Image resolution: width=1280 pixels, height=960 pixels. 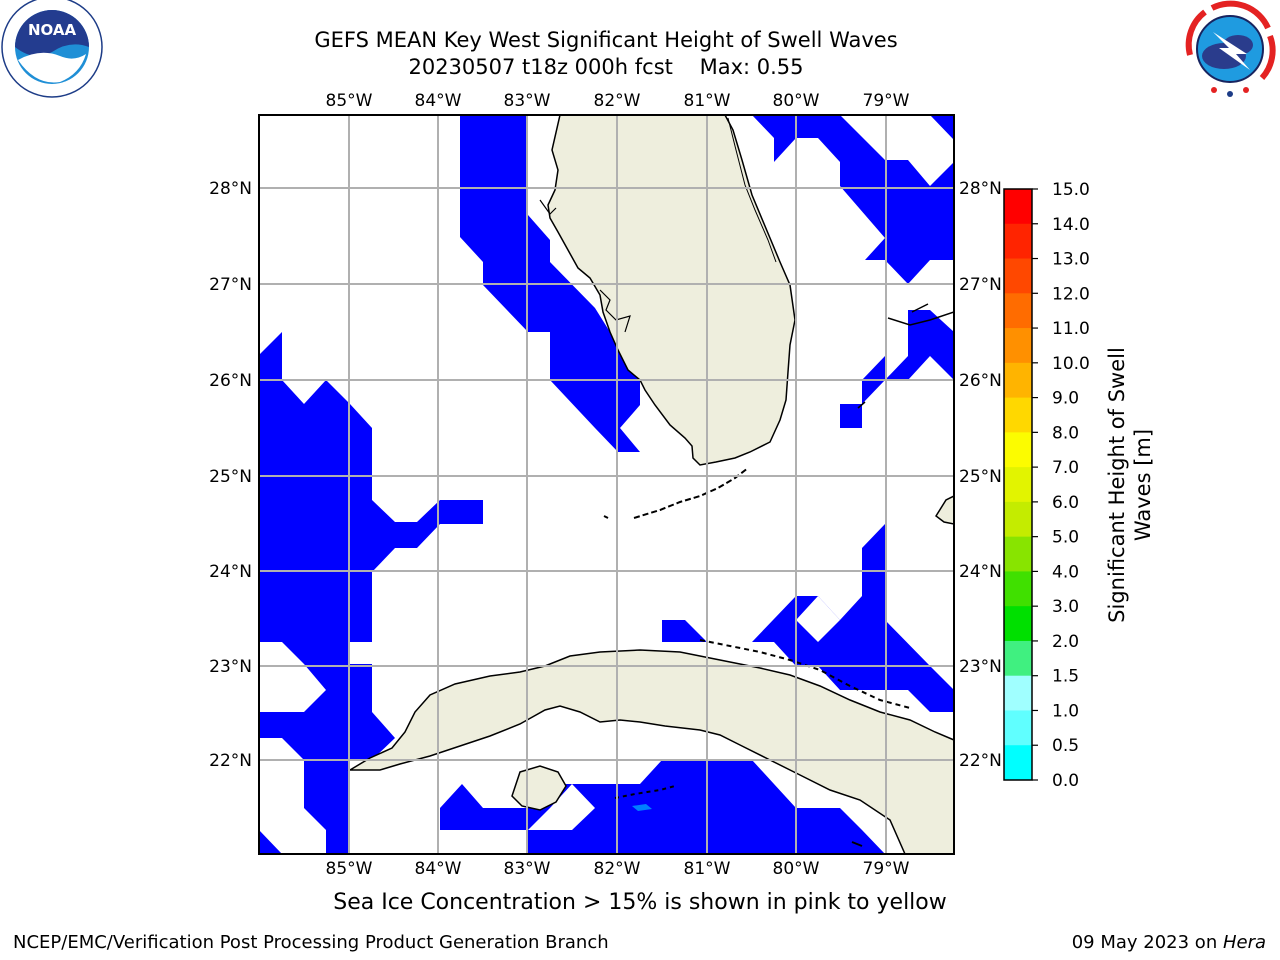 I want to click on bottom-lon-labels: 85°W 84°W 83°W 82°W 81°W 80°W 79°W, so click(x=618, y=869).